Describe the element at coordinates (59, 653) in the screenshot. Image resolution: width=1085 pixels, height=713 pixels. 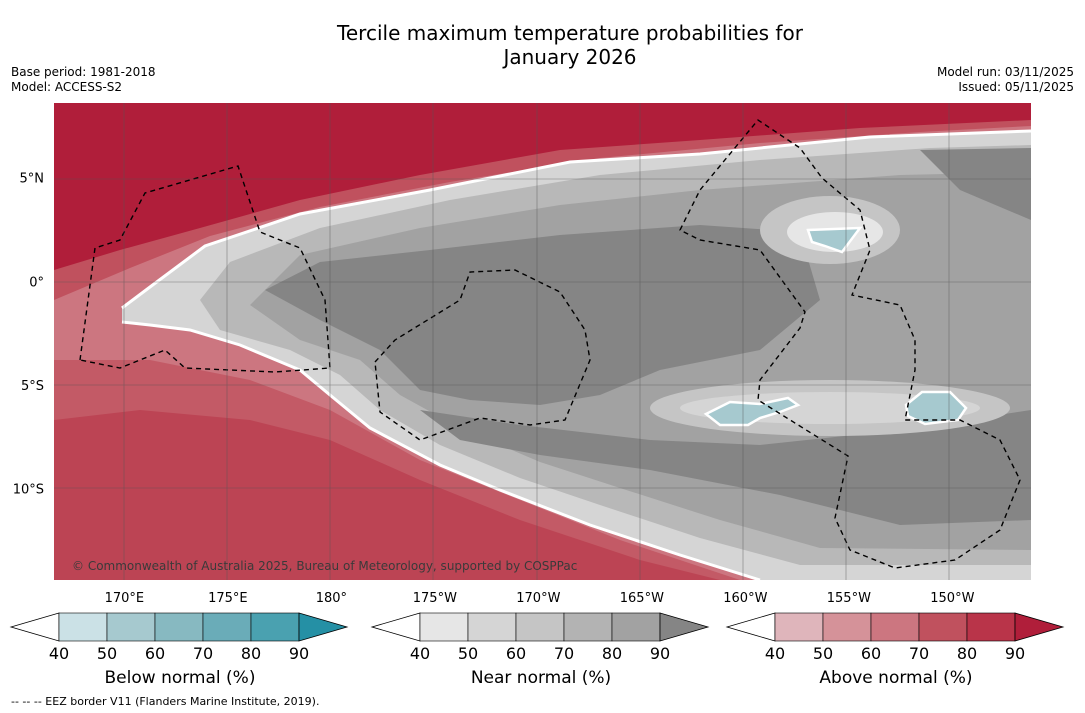
I see `below-colorbar-tick: 40` at that location.